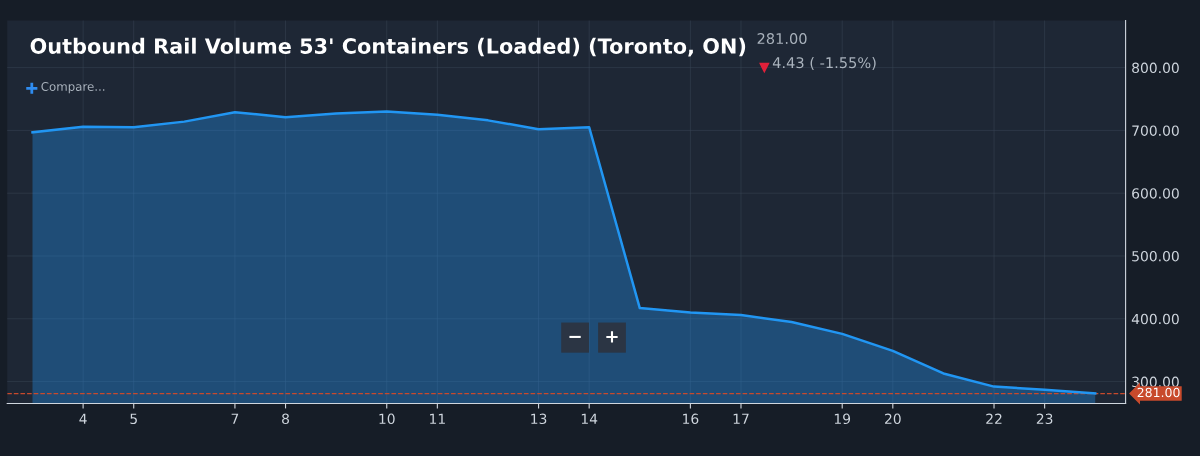 Image resolution: width=1200 pixels, height=456 pixels. What do you see at coordinates (235, 418) in the screenshot?
I see `x-tick-label: 7` at bounding box center [235, 418].